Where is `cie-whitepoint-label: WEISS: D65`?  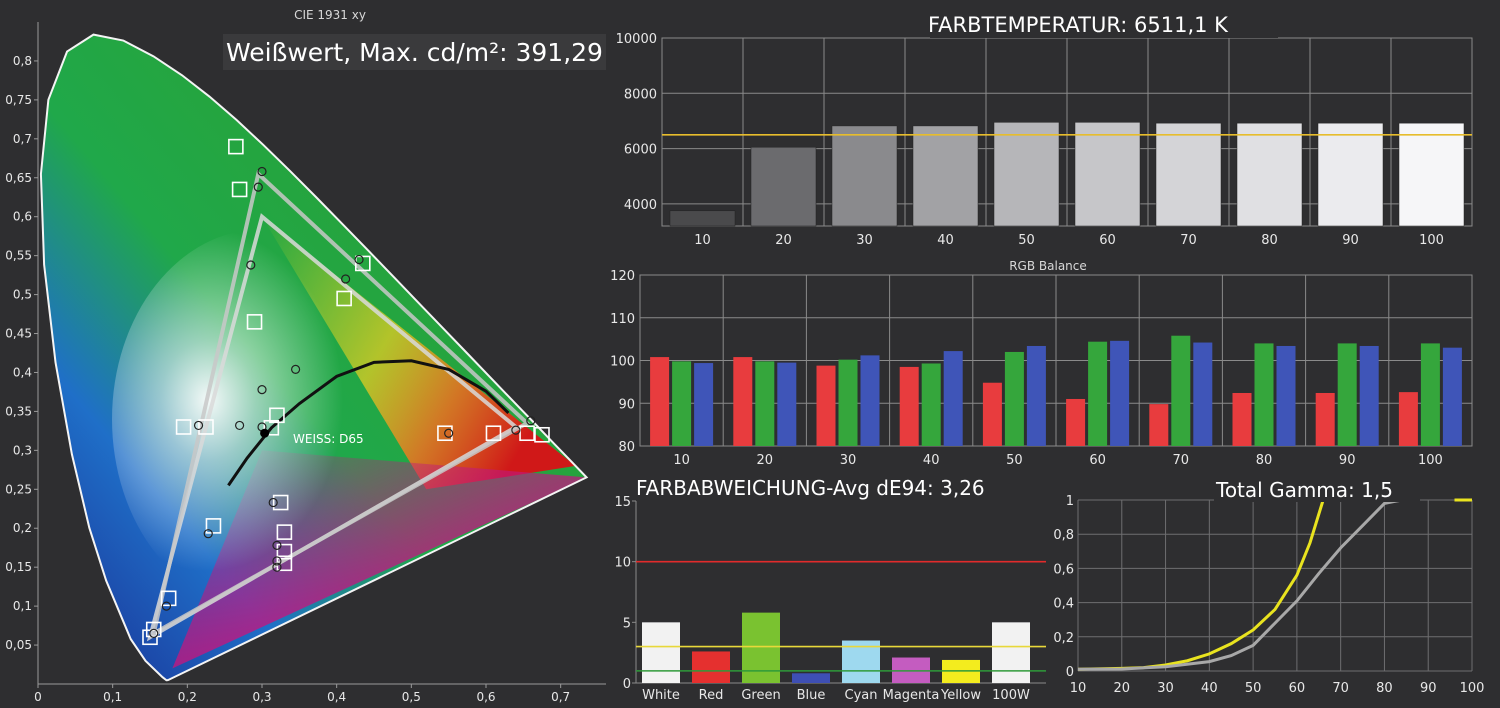
cie-whitepoint-label: WEISS: D65 is located at coordinates (328, 439).